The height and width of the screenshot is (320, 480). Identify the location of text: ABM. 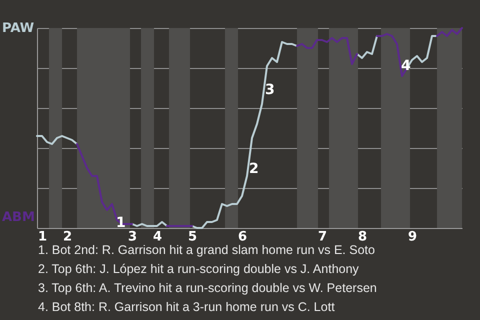
(18, 217).